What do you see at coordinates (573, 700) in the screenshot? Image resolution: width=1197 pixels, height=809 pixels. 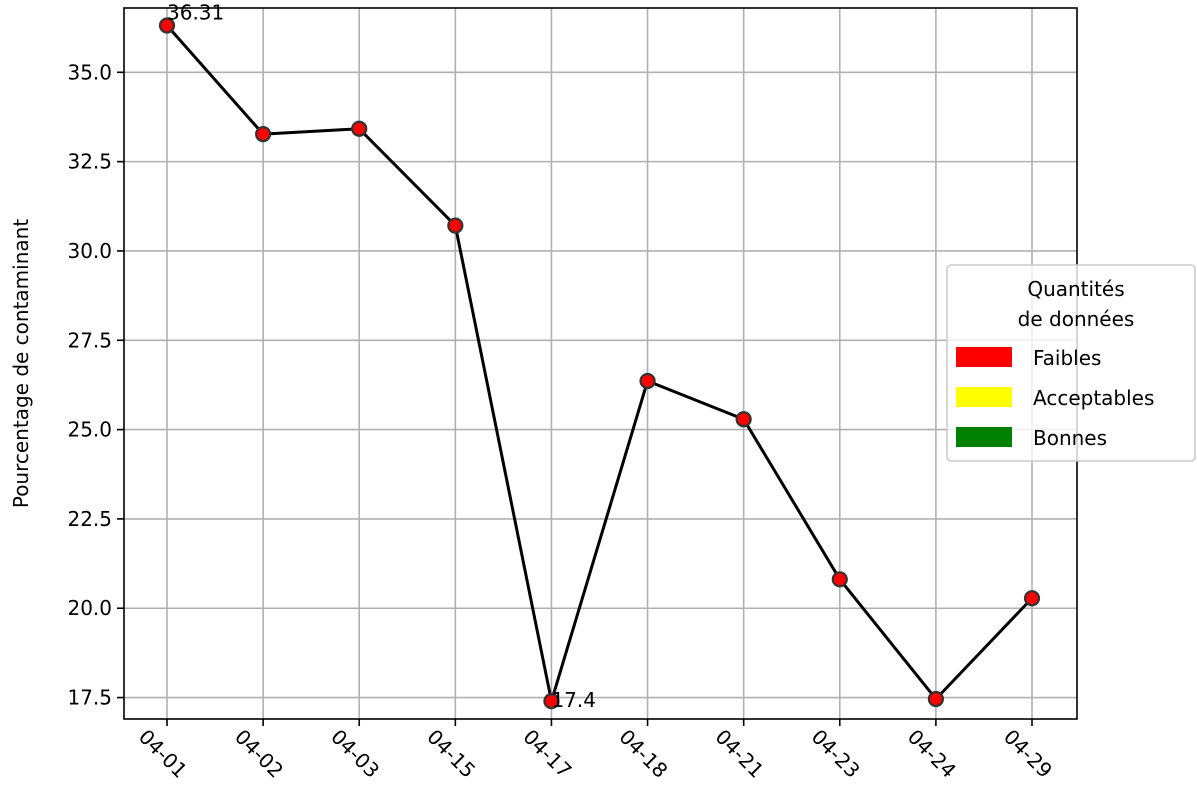 I see `data-label: 17.4` at bounding box center [573, 700].